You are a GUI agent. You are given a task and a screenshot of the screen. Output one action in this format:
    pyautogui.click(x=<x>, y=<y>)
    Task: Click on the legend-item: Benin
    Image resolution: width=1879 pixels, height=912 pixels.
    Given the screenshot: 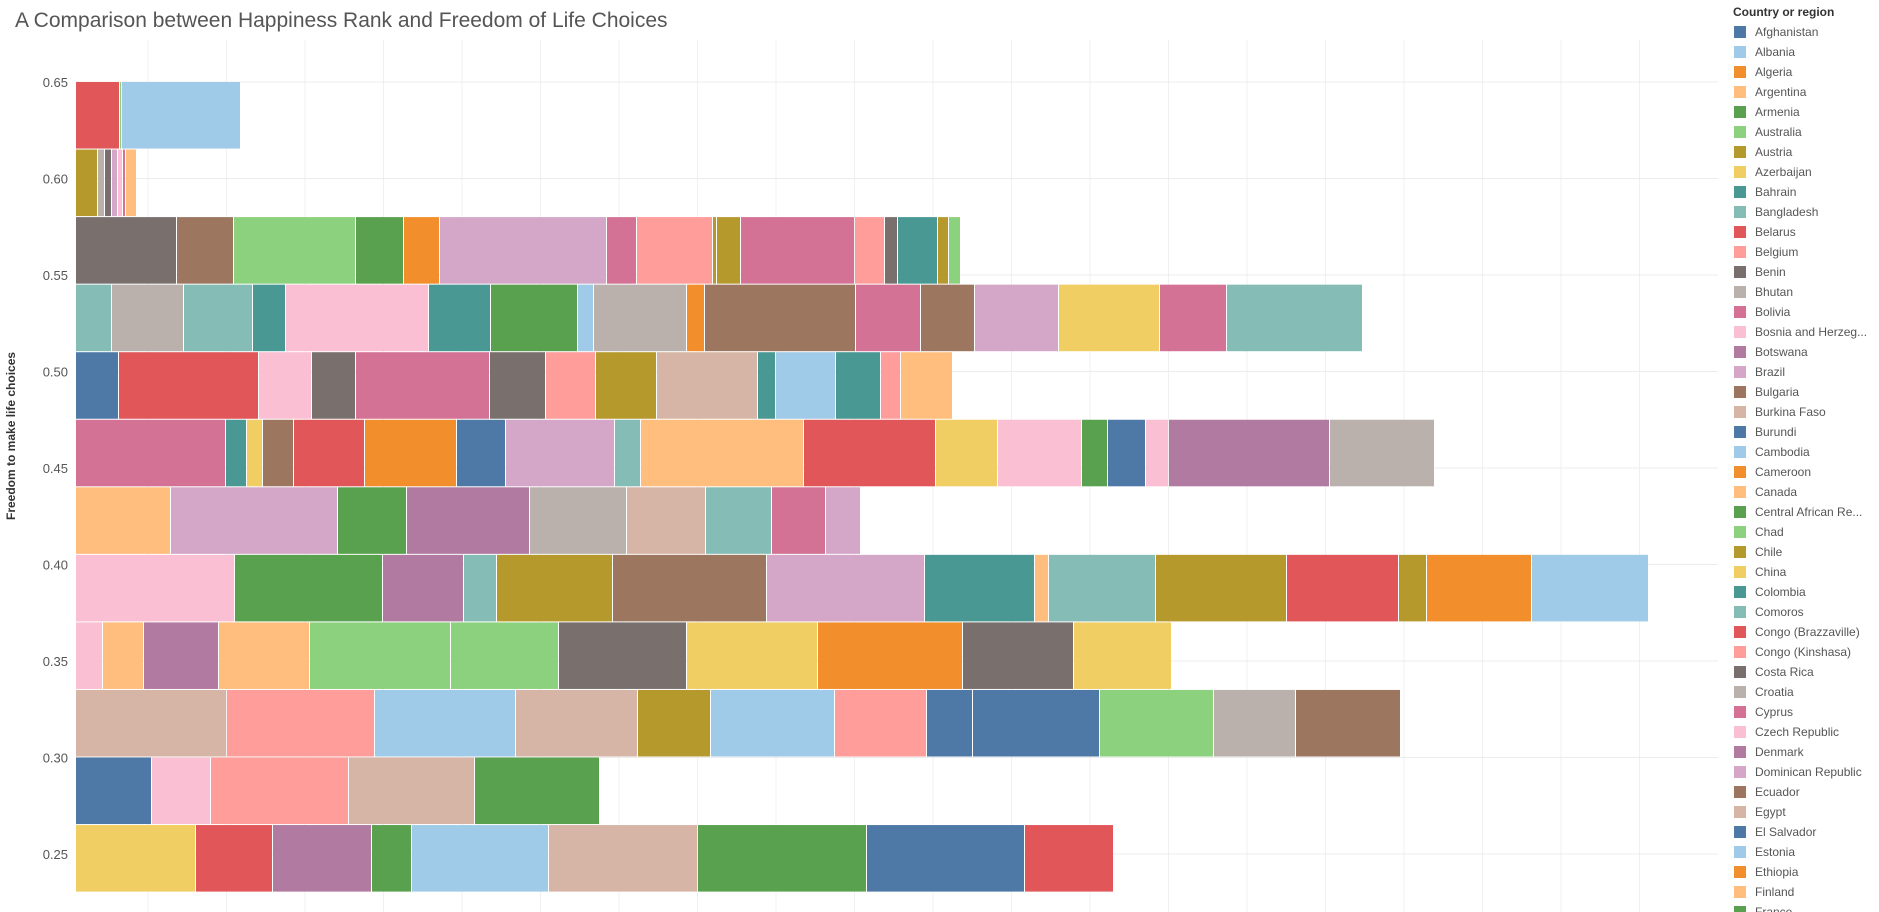 What is the action you would take?
    pyautogui.click(x=1806, y=272)
    